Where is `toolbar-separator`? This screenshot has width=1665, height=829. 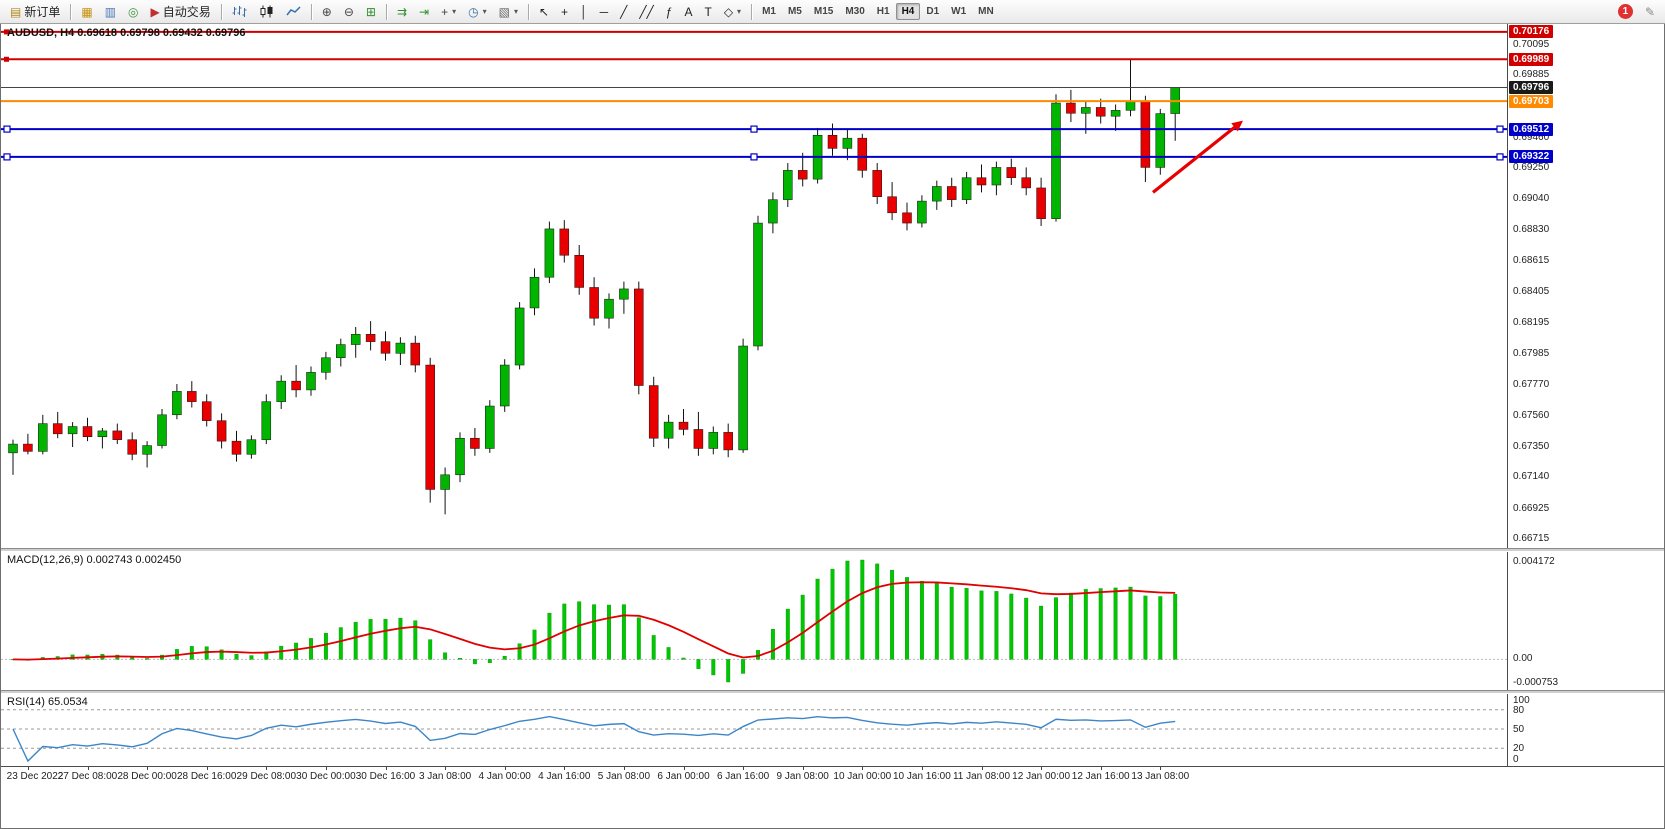 toolbar-separator is located at coordinates (528, 11).